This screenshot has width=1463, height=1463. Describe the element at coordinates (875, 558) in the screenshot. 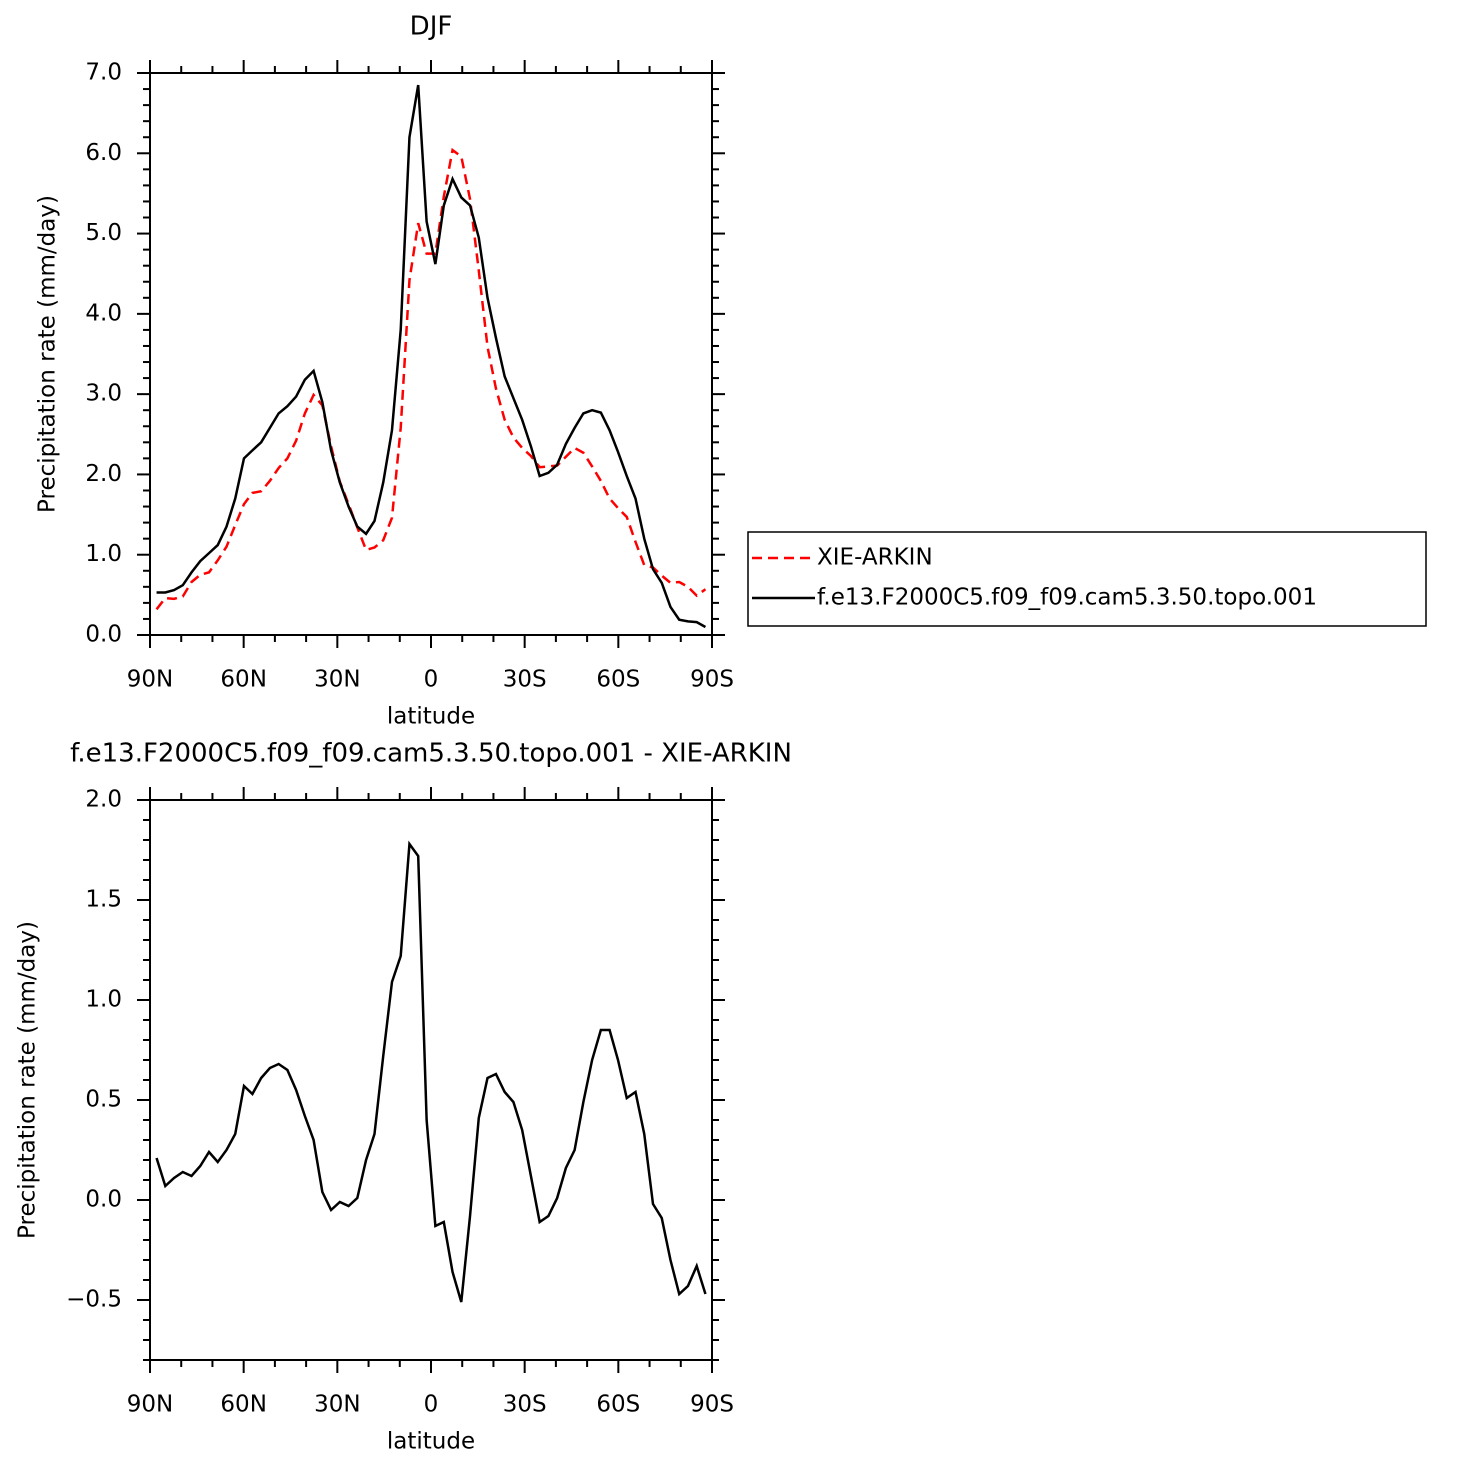

I see `legend-label: XIE-ARKIN` at that location.